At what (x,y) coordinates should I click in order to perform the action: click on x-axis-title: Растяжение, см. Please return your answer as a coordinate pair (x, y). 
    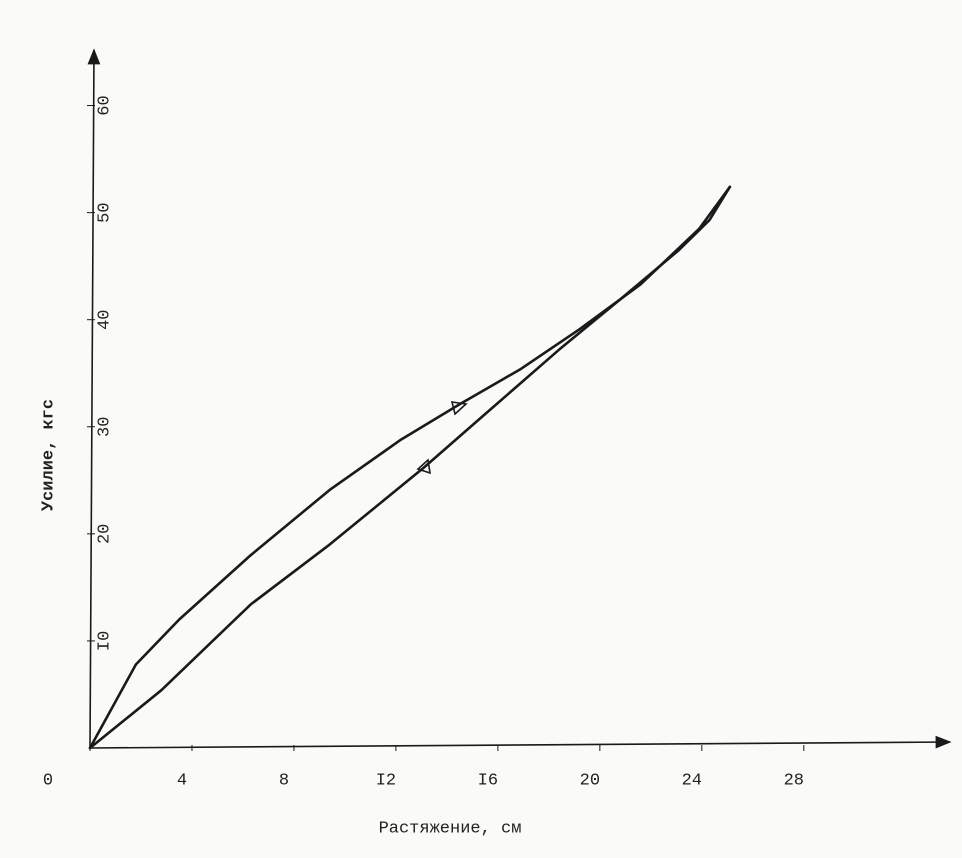
    Looking at the image, I should click on (450, 828).